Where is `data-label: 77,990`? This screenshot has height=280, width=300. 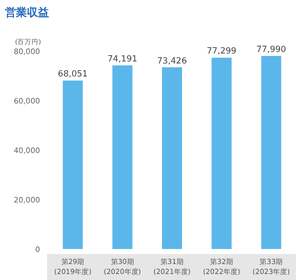
data-label: 77,990 is located at coordinates (271, 49).